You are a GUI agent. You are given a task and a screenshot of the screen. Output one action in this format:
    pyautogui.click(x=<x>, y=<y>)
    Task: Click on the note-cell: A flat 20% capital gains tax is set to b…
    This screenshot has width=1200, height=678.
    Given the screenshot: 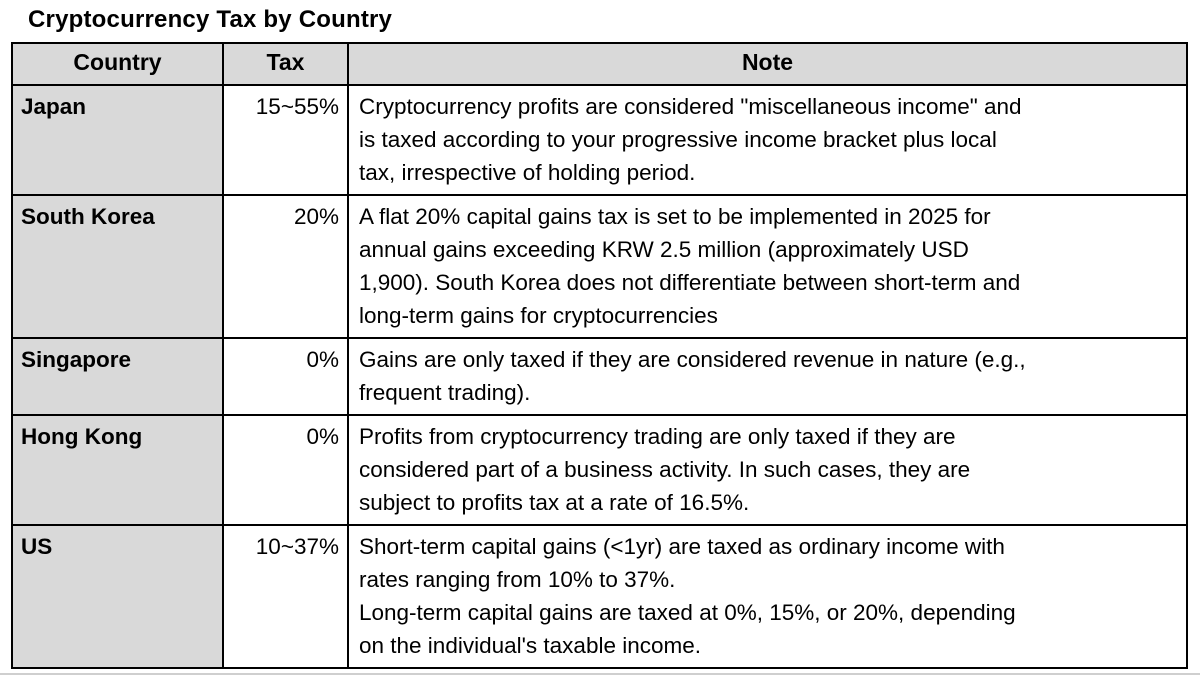 What is the action you would take?
    pyautogui.click(x=767, y=266)
    